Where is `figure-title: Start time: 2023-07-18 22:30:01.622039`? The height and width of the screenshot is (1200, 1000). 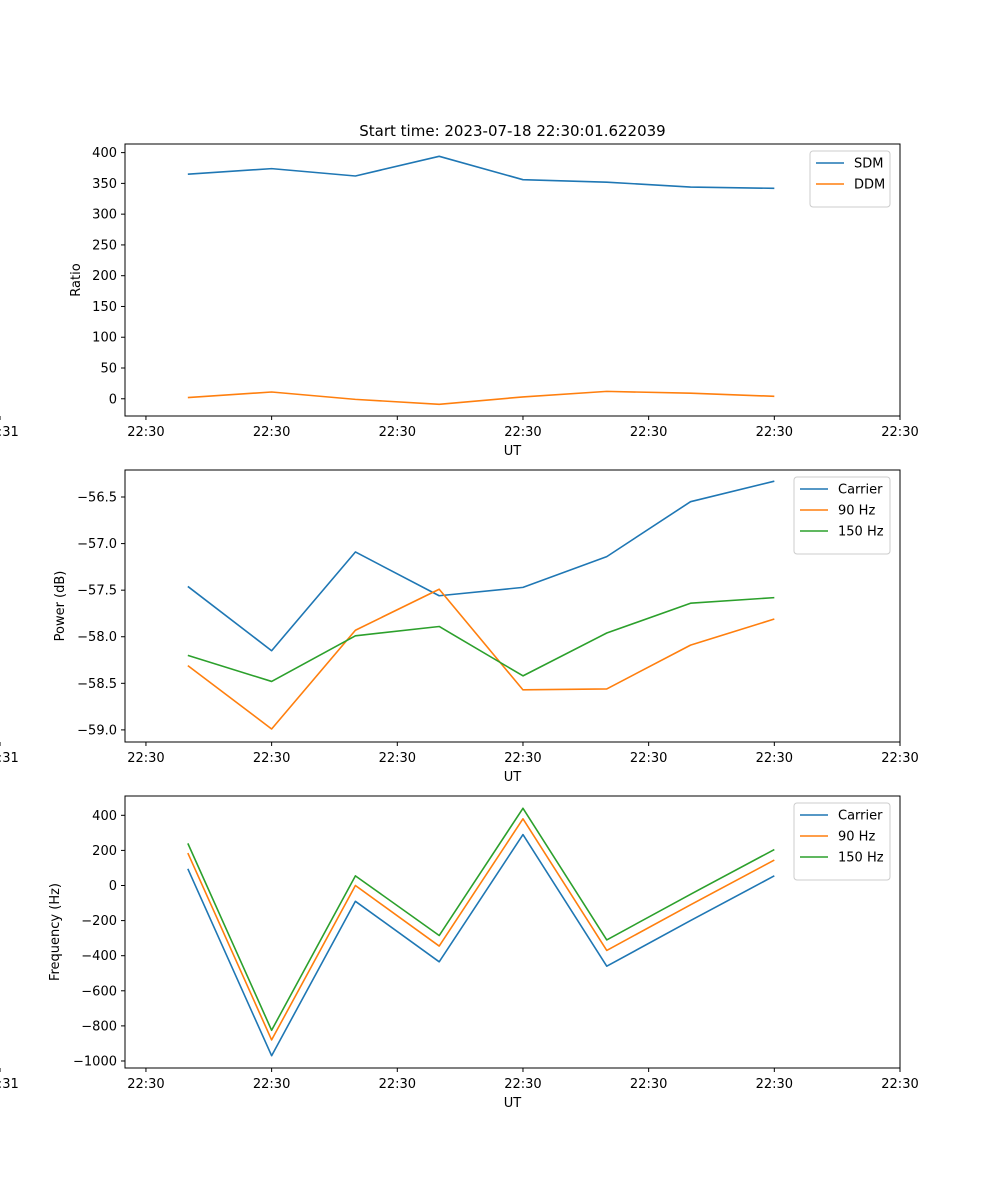
figure-title: Start time: 2023-07-18 22:30:01.622039 is located at coordinates (512, 131).